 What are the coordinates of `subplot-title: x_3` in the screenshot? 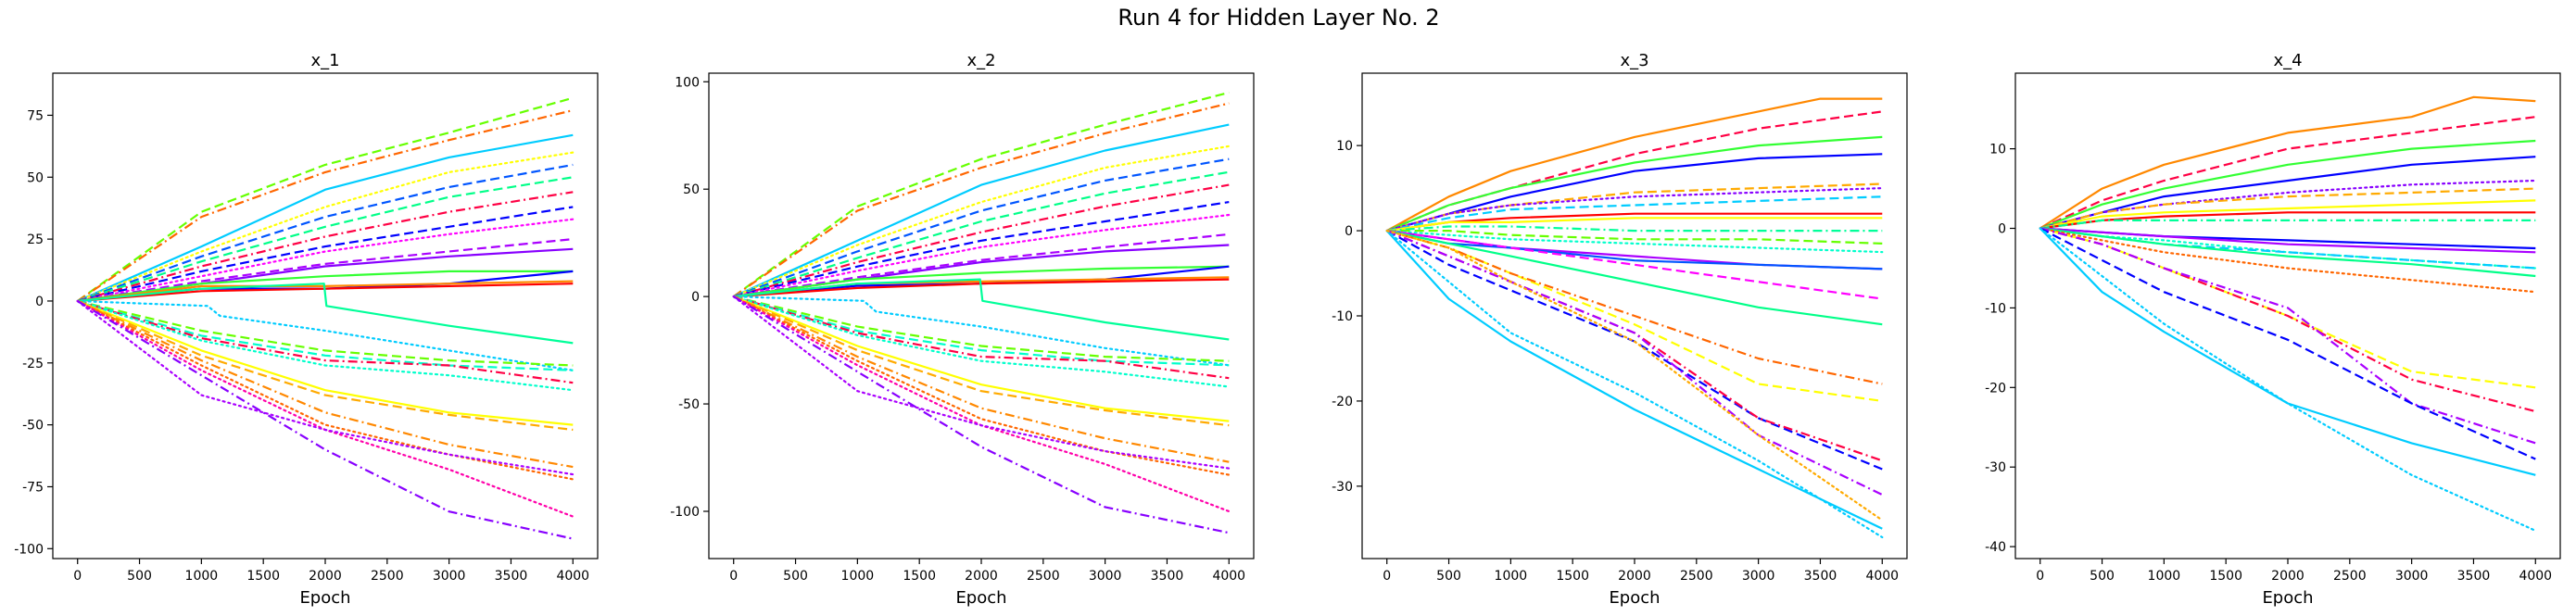 It's located at (1634, 60).